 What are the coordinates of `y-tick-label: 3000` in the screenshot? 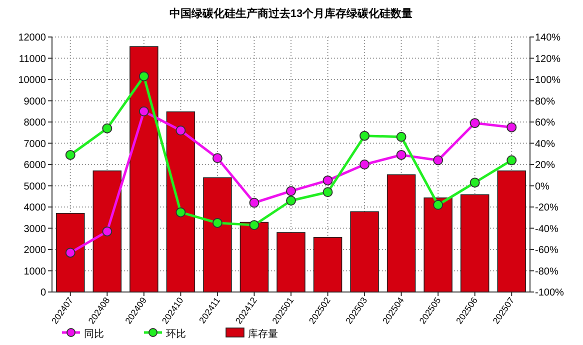 It's located at (35, 229).